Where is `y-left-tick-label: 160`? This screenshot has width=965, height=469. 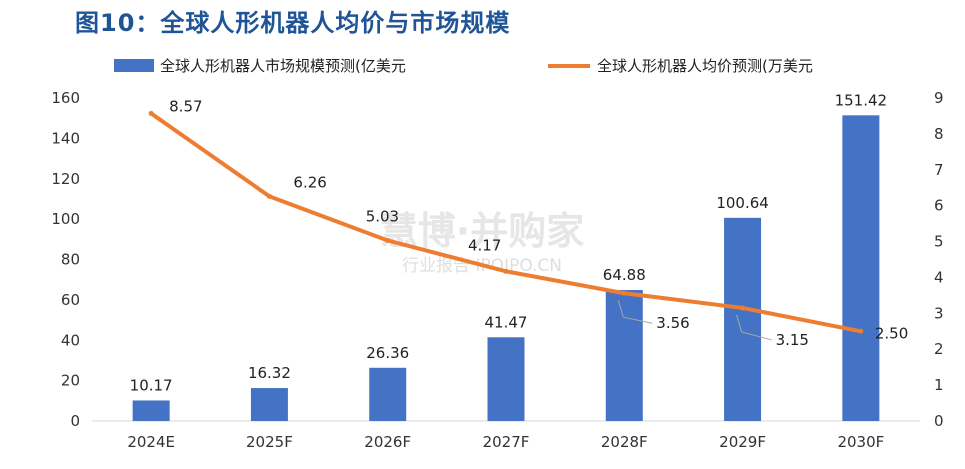 y-left-tick-label: 160 is located at coordinates (65, 98).